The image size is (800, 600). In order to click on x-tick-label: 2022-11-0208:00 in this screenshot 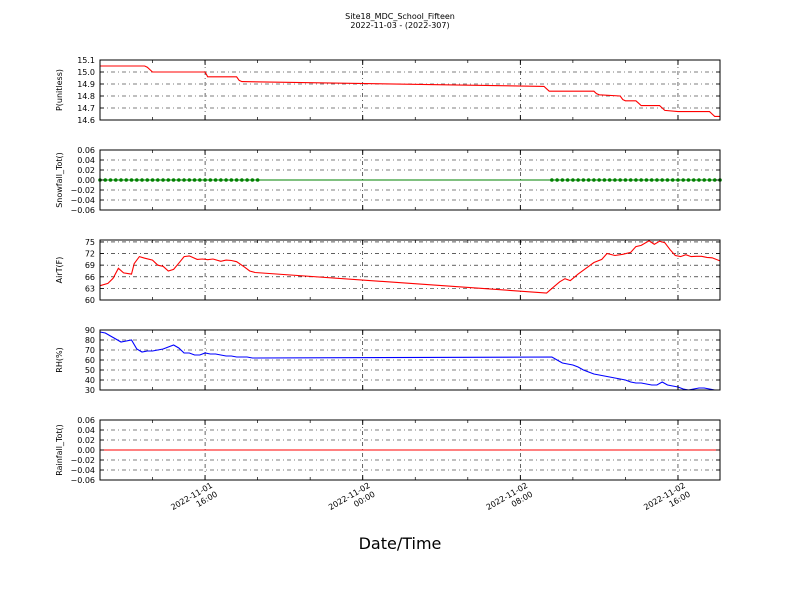, I will do `click(510, 501)`.